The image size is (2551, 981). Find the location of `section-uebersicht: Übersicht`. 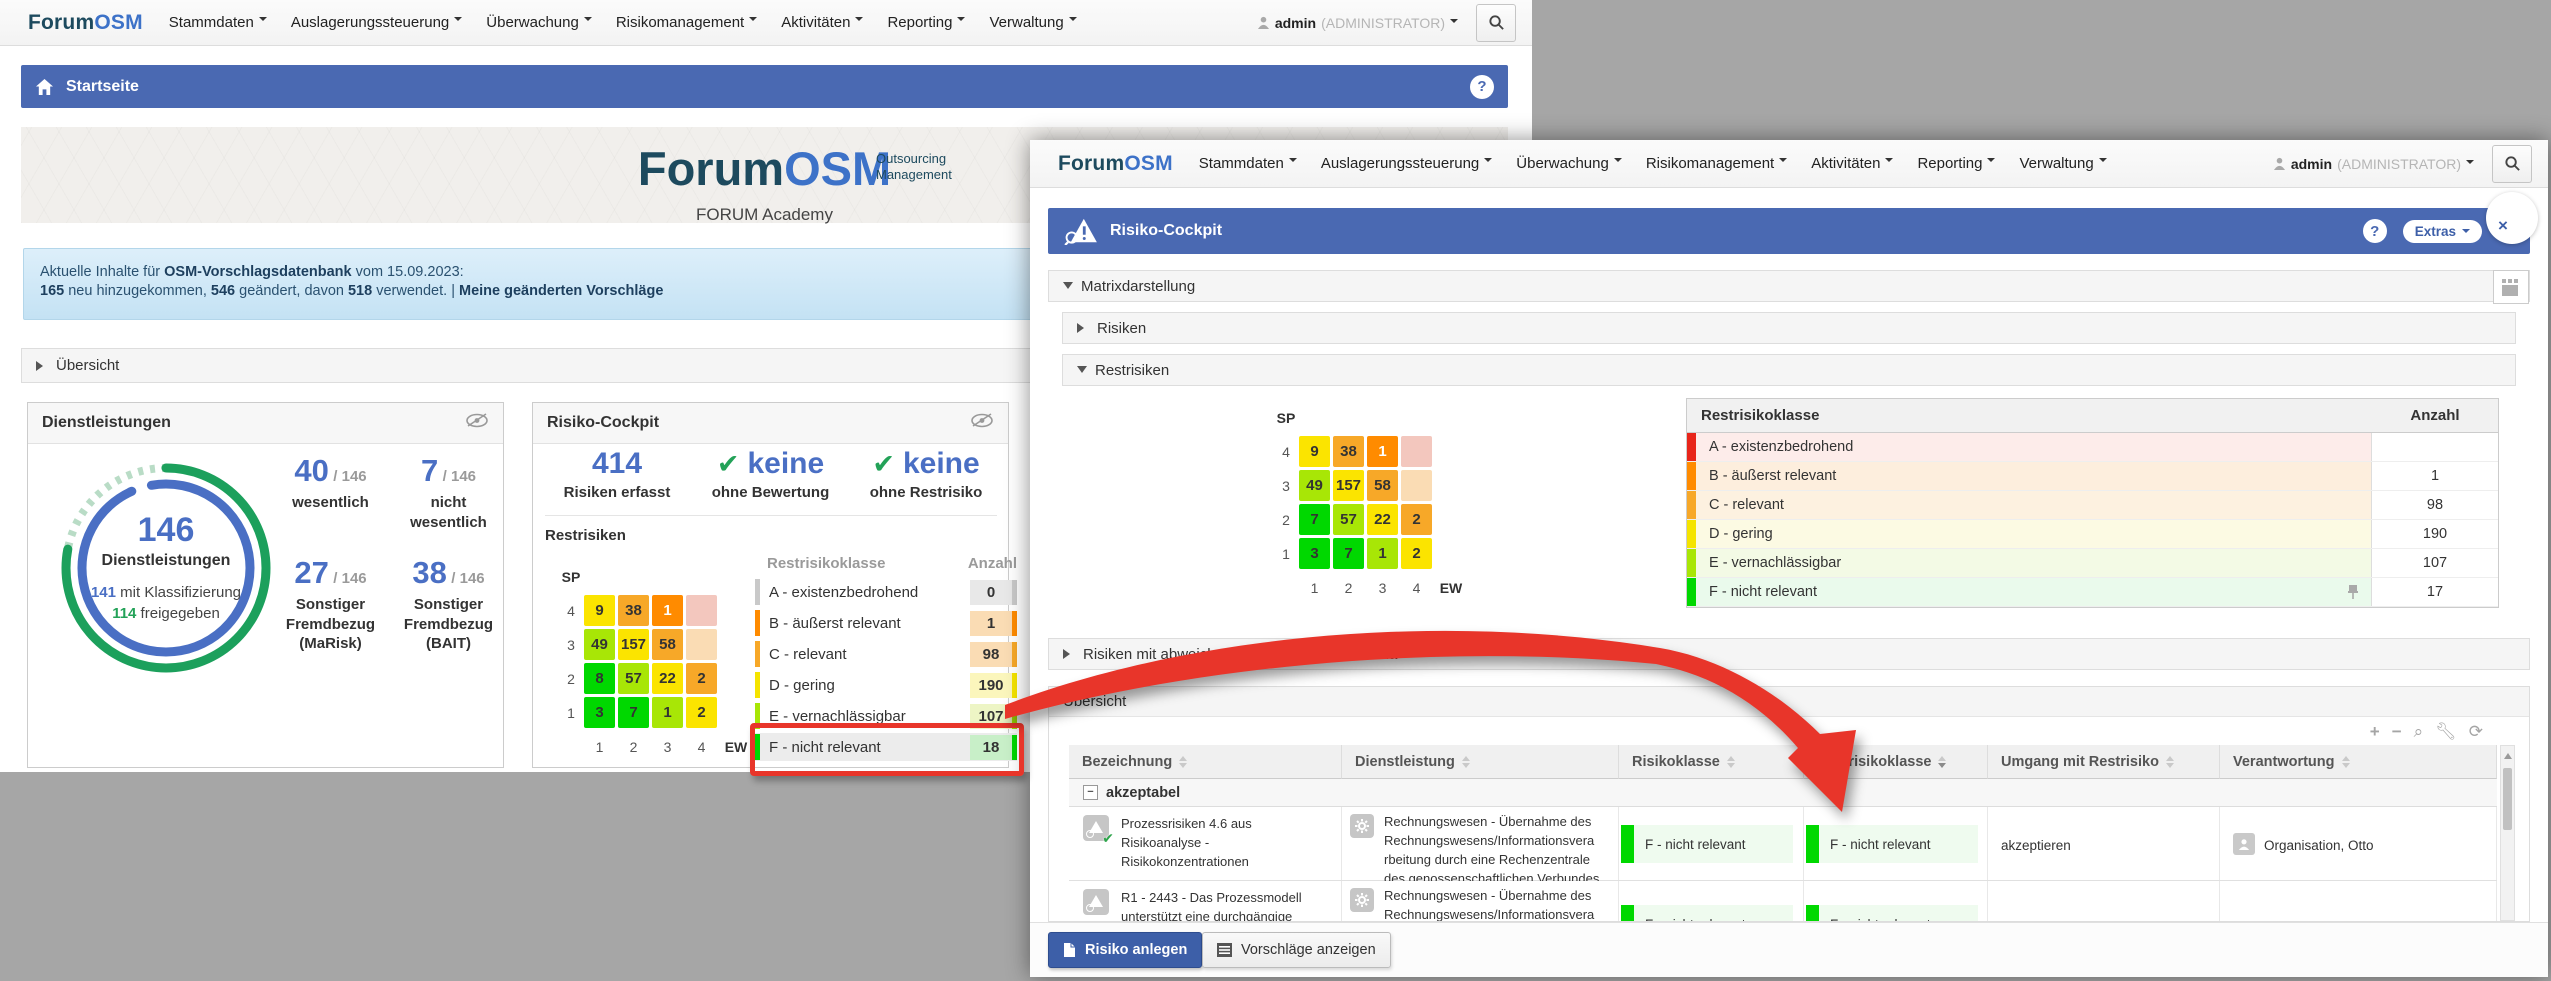

section-uebersicht: Übersicht is located at coordinates (1789, 702).